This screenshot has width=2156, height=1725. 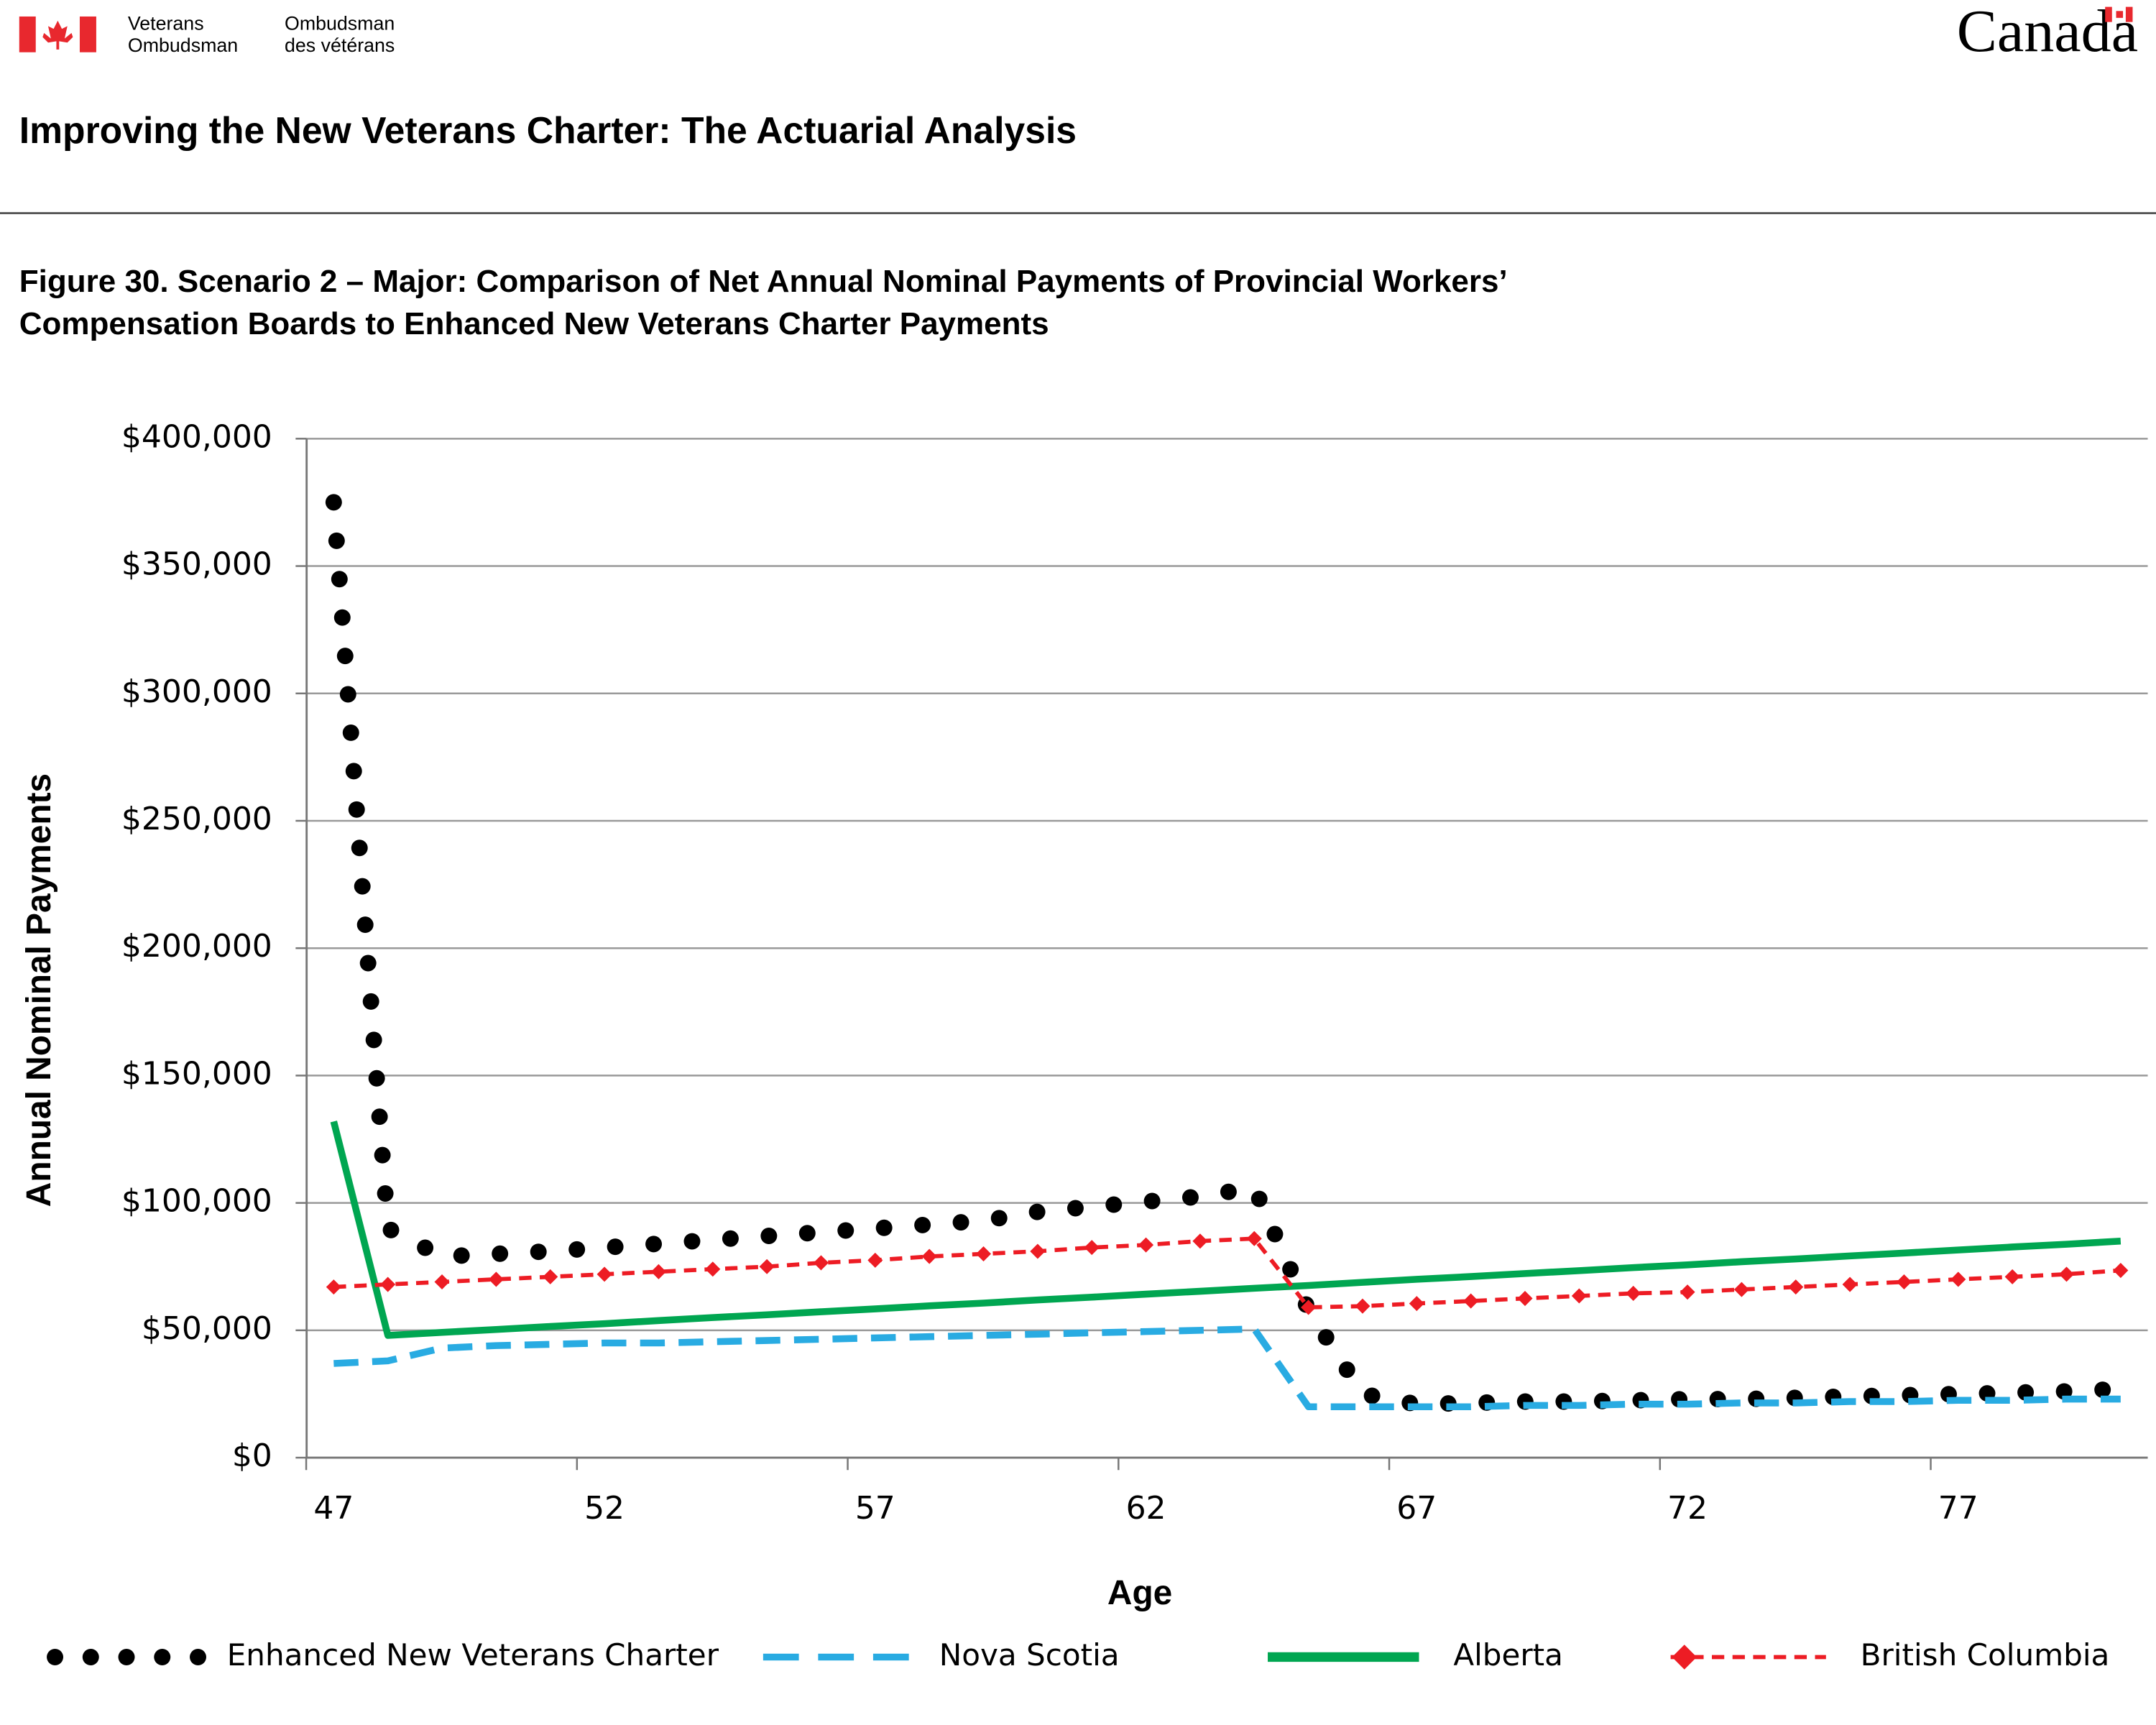 What do you see at coordinates (196, 691) in the screenshot?
I see `y-tick-label: $300,000` at bounding box center [196, 691].